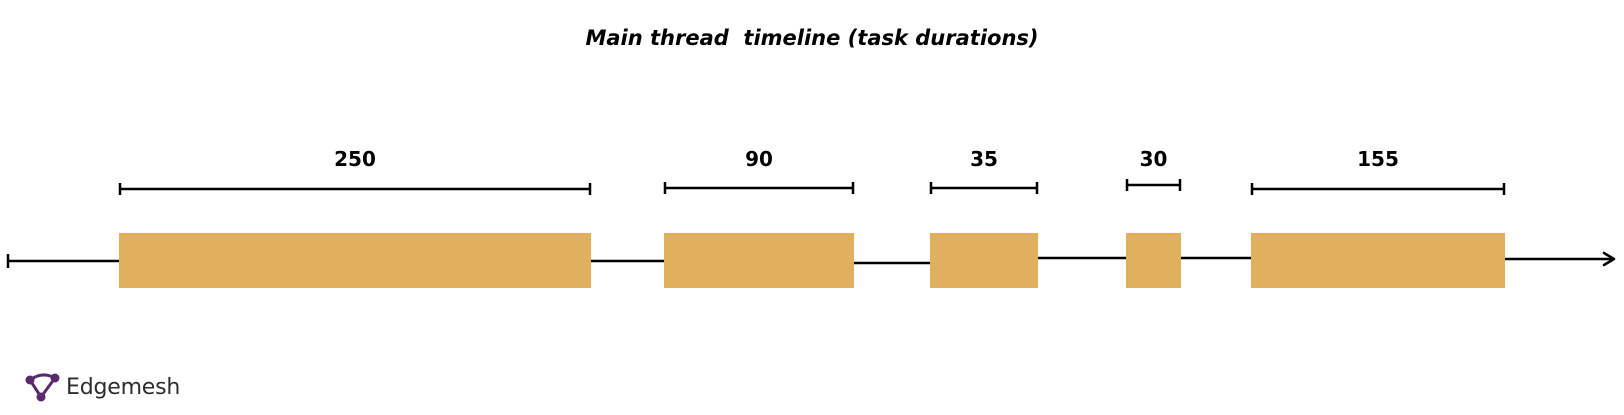 This screenshot has width=1624, height=415. I want to click on duration-bracket: 35, so click(984, 170).